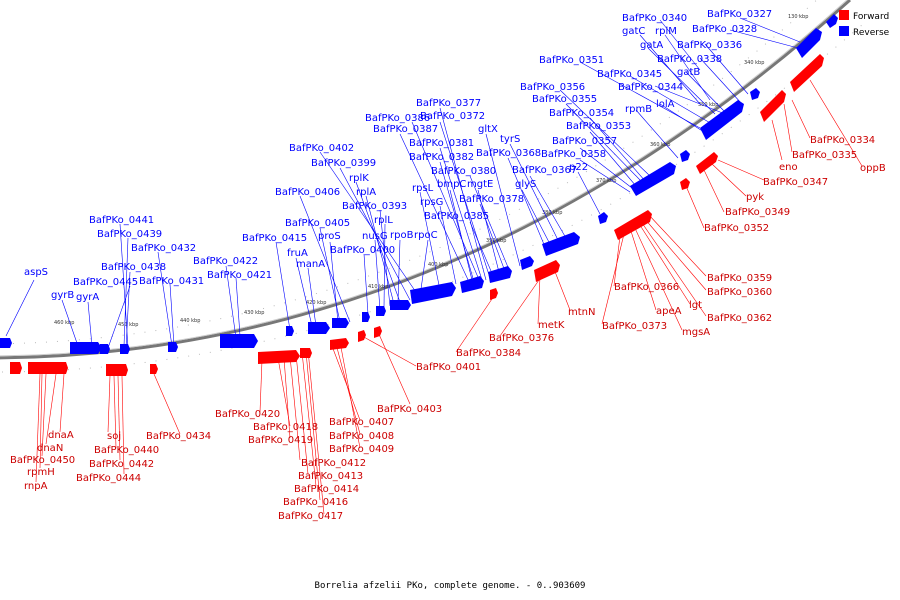 The image size is (900, 600). What do you see at coordinates (651, 45) in the screenshot?
I see `gene-label: gatA` at bounding box center [651, 45].